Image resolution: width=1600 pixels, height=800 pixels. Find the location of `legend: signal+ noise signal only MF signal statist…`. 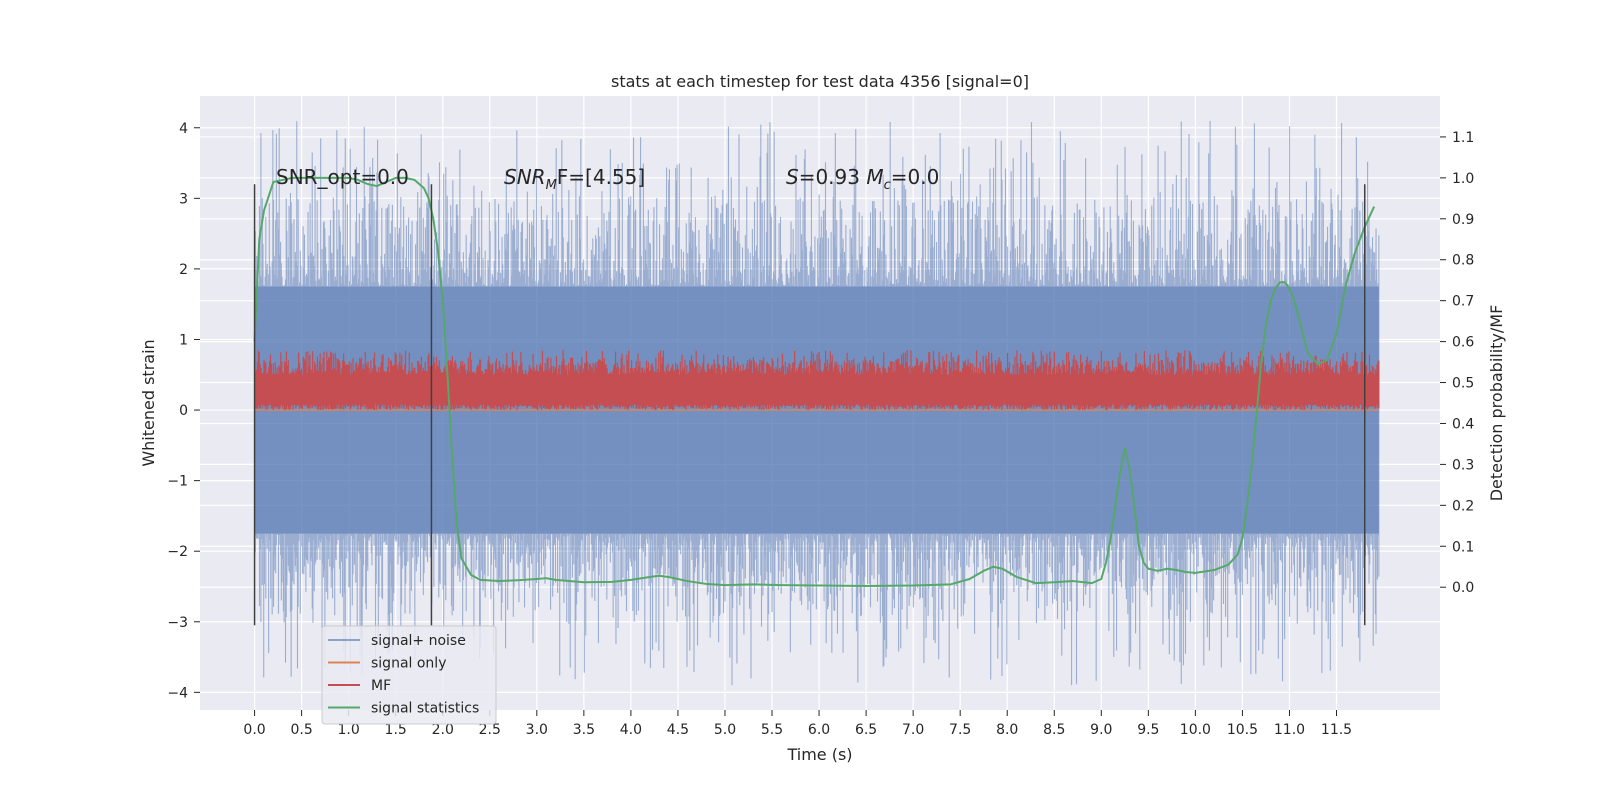

legend: signal+ noise signal only MF signal statist… is located at coordinates (409, 675).